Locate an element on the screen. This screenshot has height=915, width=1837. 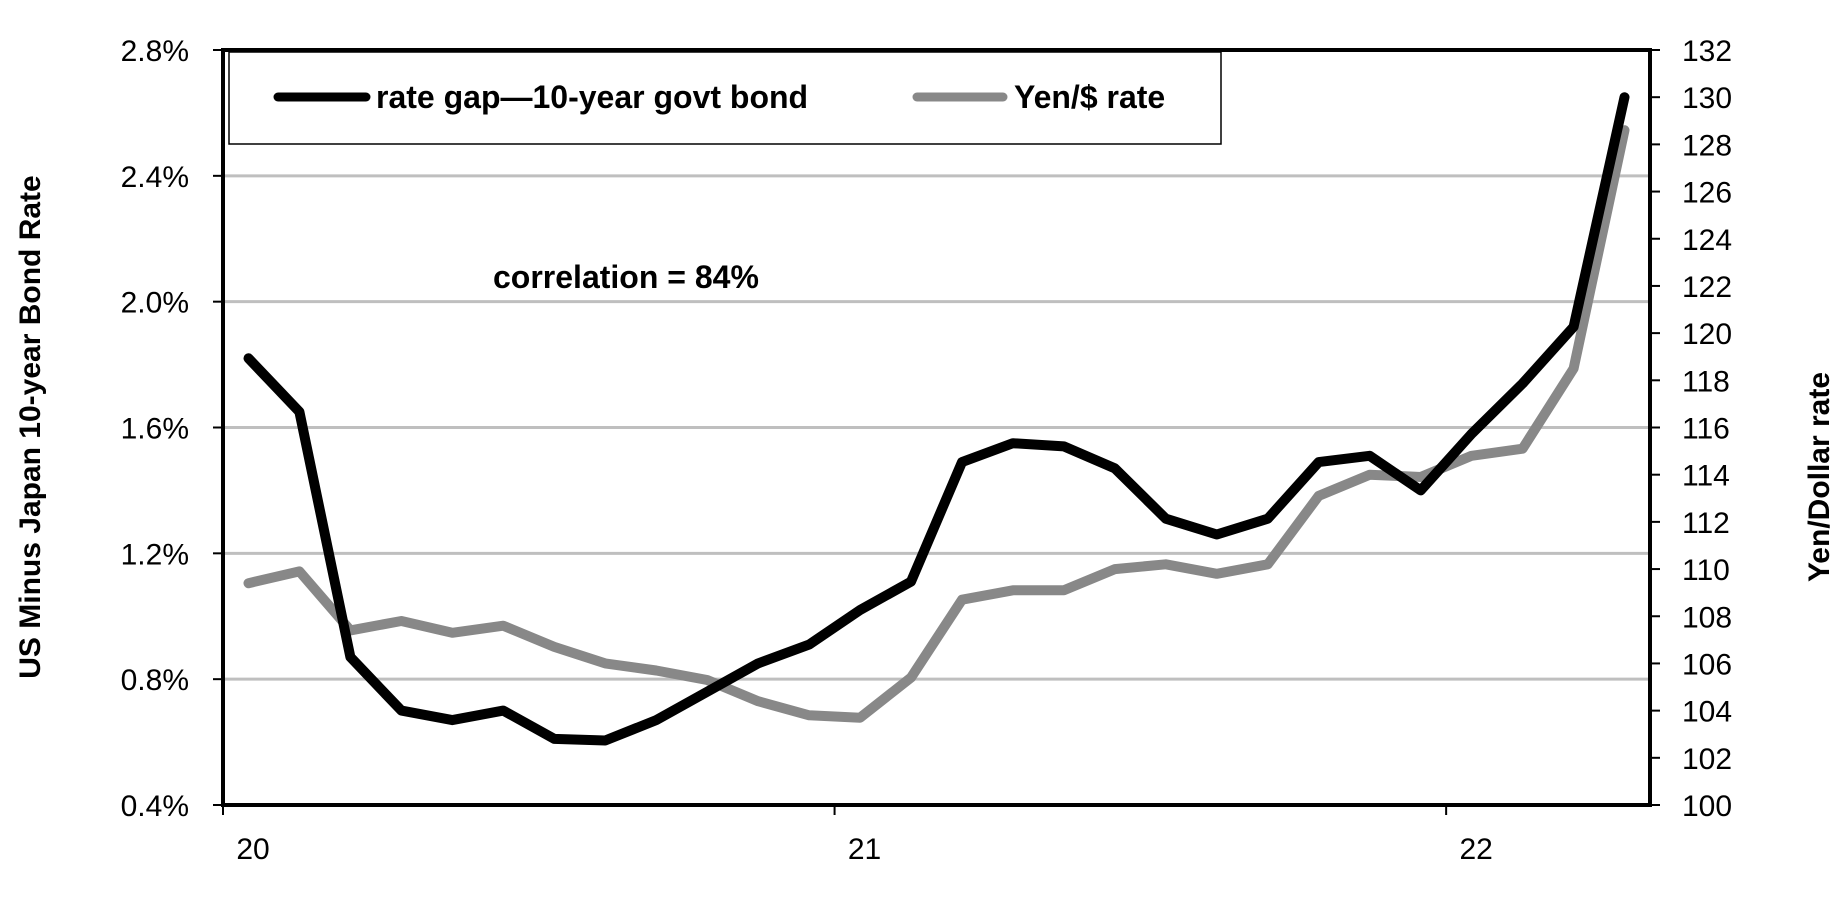
y-left-tick-label: 2.8% is located at coordinates (155, 51).